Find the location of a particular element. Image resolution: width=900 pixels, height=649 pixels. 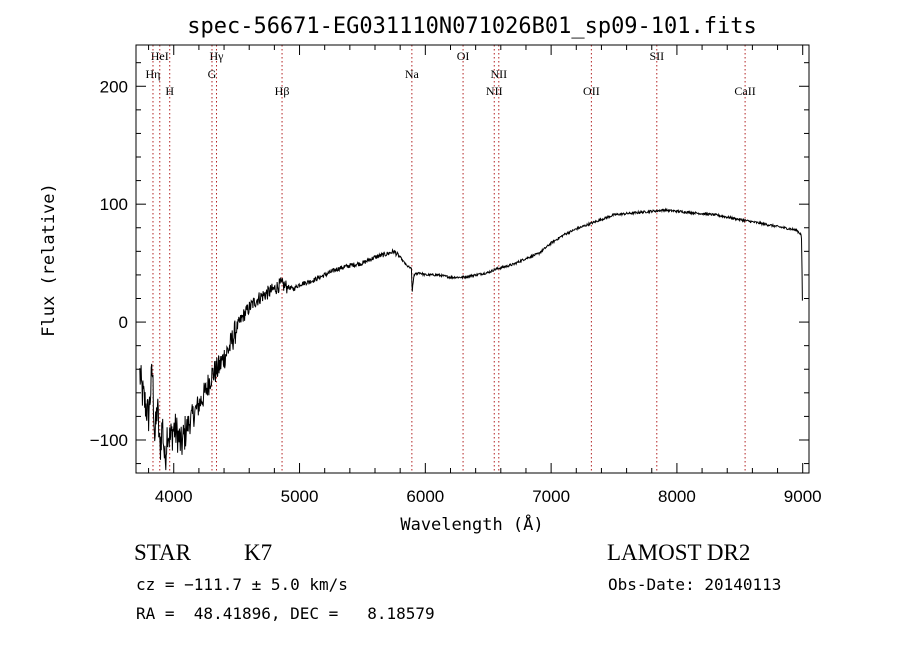

line-label-11: SII is located at coordinates (656, 56).